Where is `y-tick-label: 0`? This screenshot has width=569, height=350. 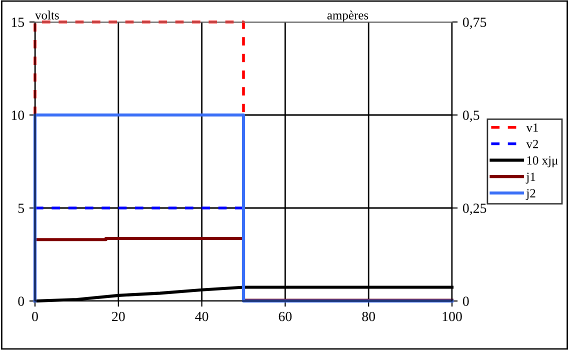 y-tick-label: 0 is located at coordinates (21, 301).